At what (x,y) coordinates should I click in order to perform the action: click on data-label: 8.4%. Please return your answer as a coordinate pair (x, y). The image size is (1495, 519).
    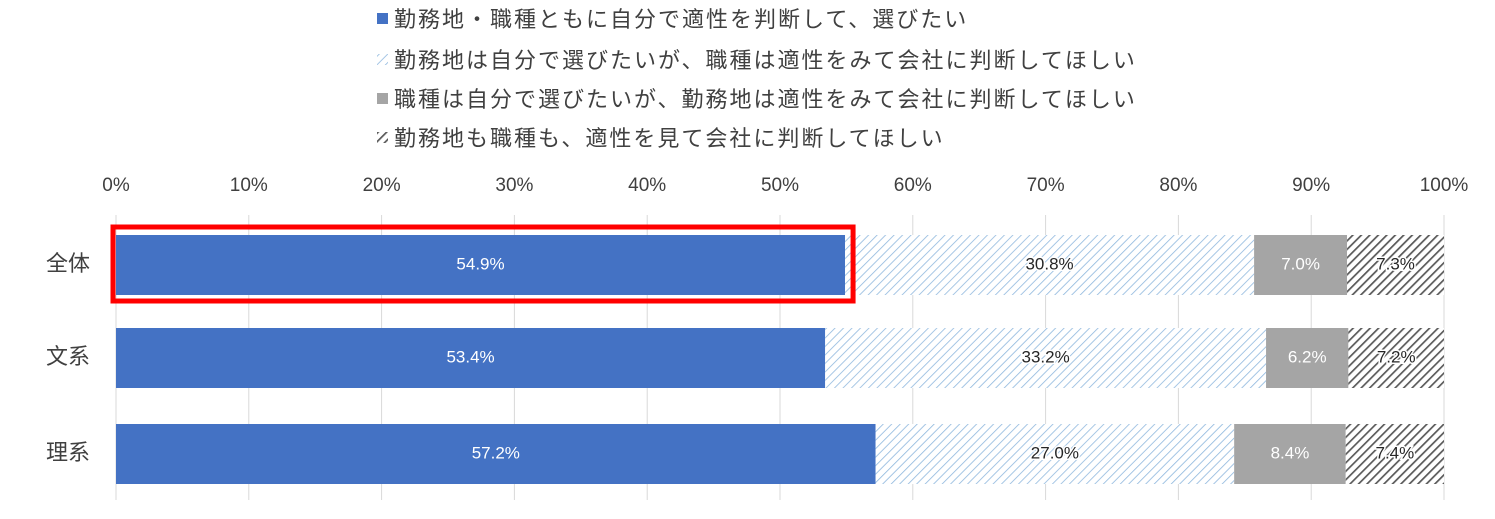
    Looking at the image, I should click on (1290, 452).